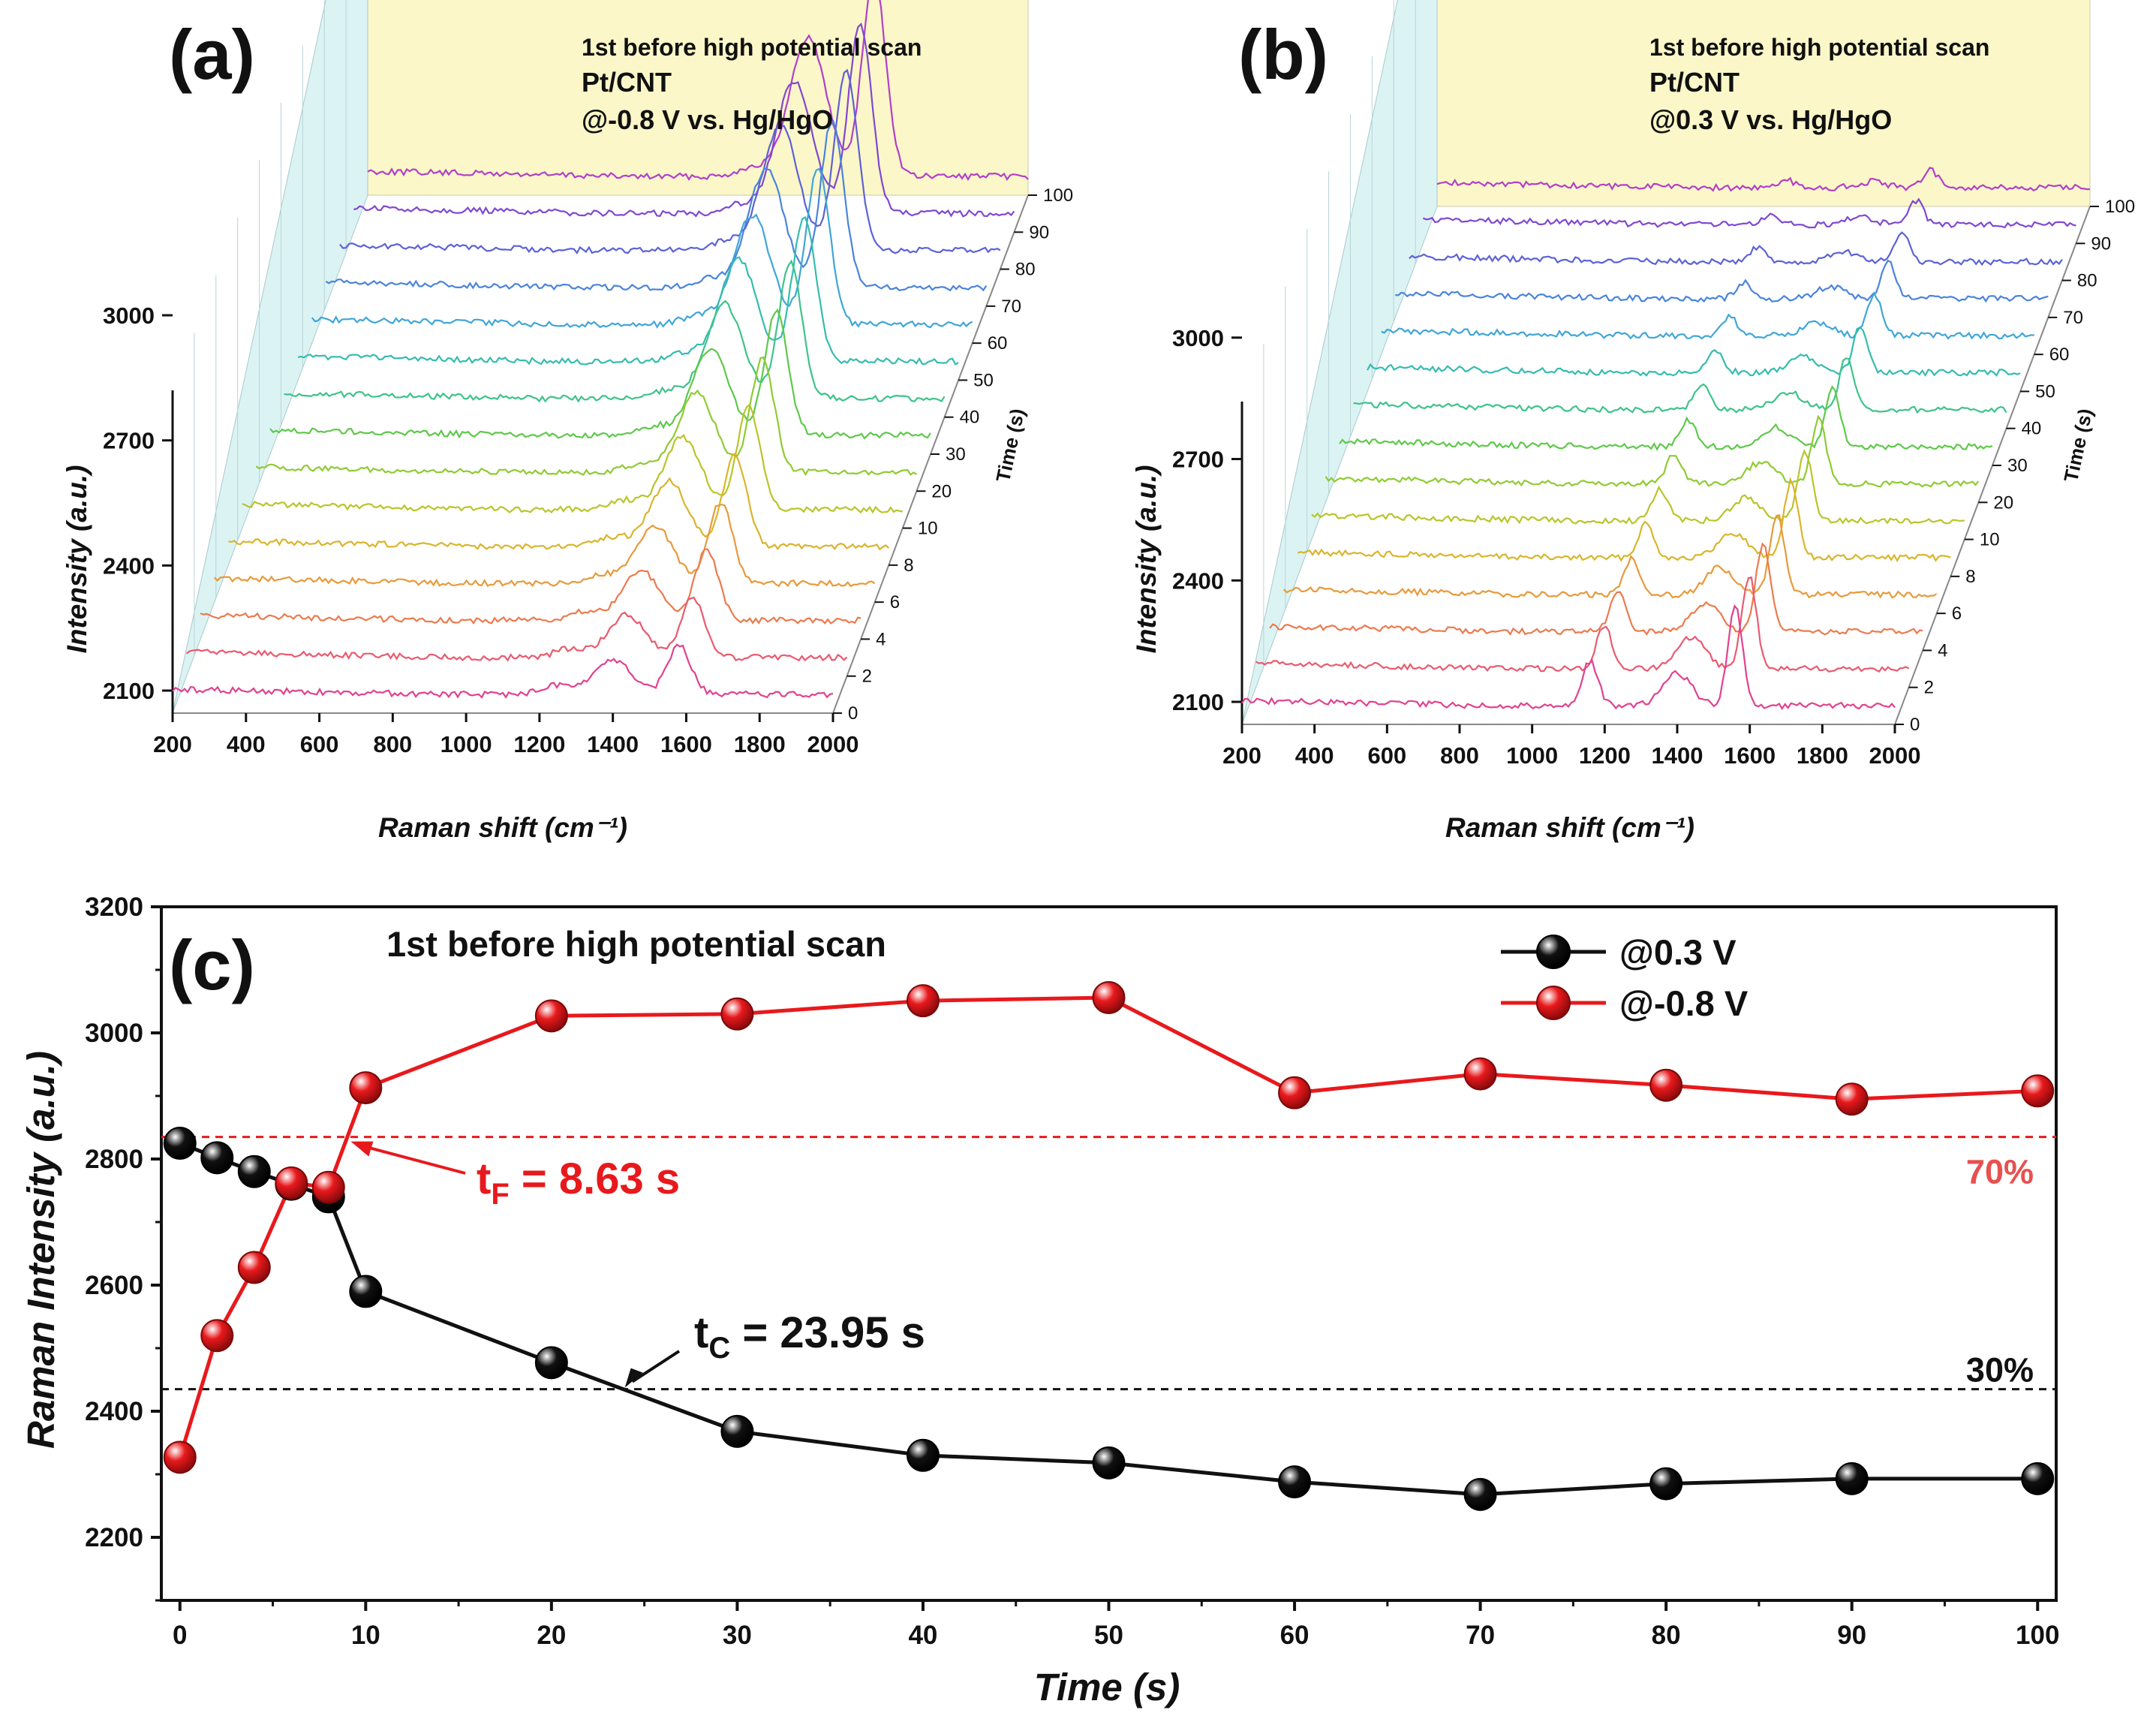 Image resolution: width=2156 pixels, height=1734 pixels. Describe the element at coordinates (2120, 207) in the screenshot. I see `panel-b-time-tick-label: 100` at that location.